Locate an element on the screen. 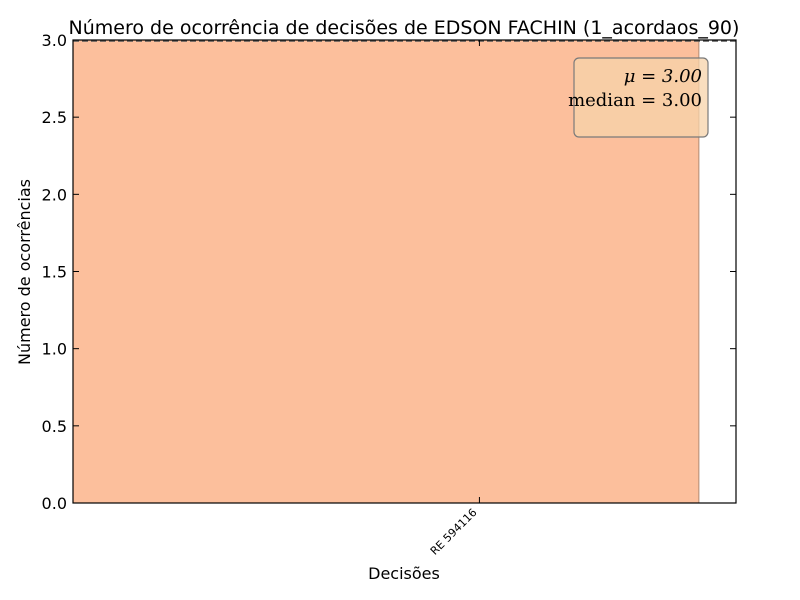 Image resolution: width=800 pixels, height=600 pixels. y-tick-label: 3.0 is located at coordinates (54, 40).